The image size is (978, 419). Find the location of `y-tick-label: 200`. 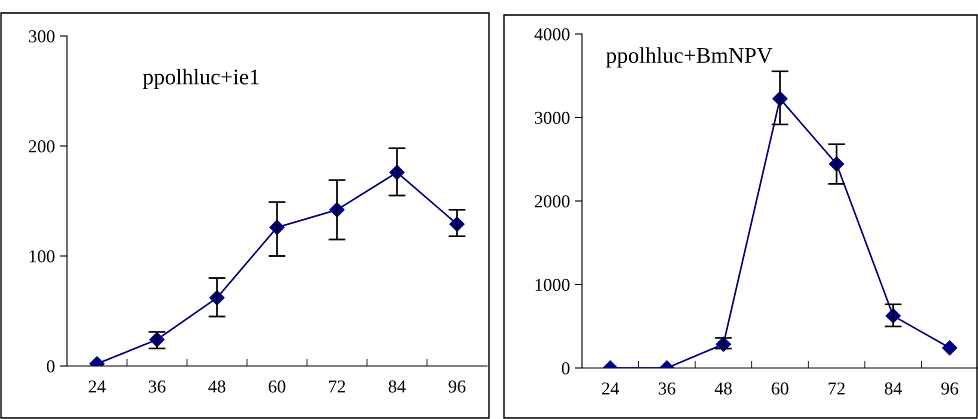

y-tick-label: 200 is located at coordinates (41, 146).